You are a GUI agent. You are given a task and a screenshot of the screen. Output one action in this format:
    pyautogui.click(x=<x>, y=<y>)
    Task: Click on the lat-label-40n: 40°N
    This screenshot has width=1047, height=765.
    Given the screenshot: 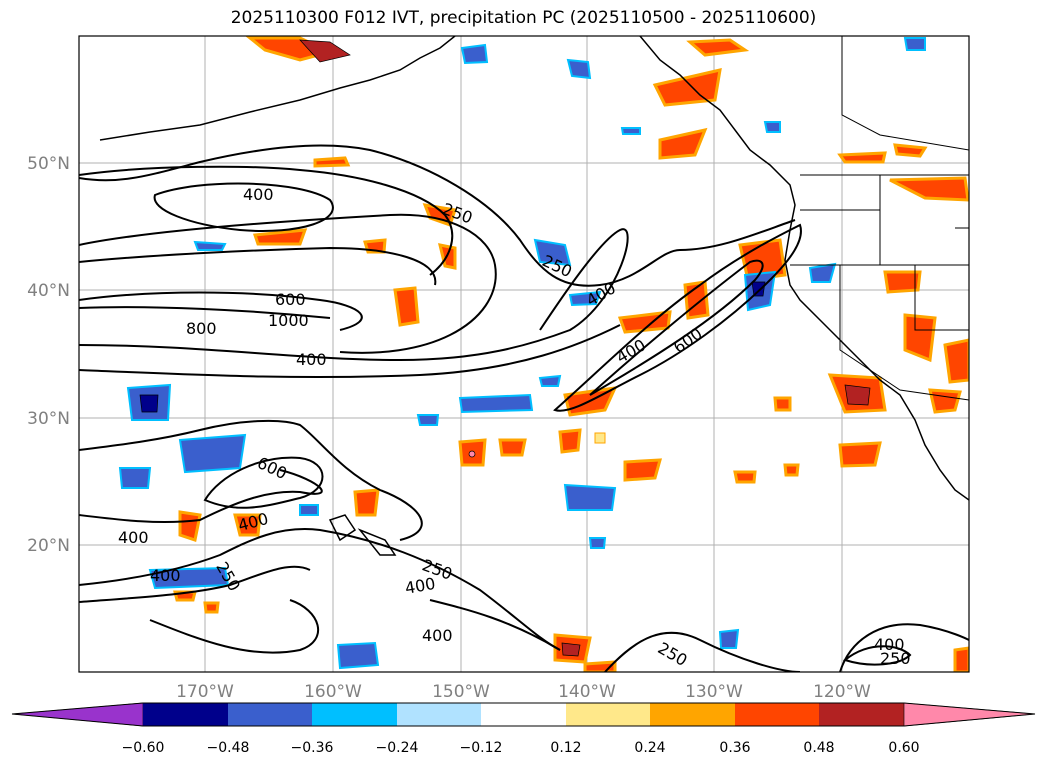 What is the action you would take?
    pyautogui.click(x=48, y=291)
    